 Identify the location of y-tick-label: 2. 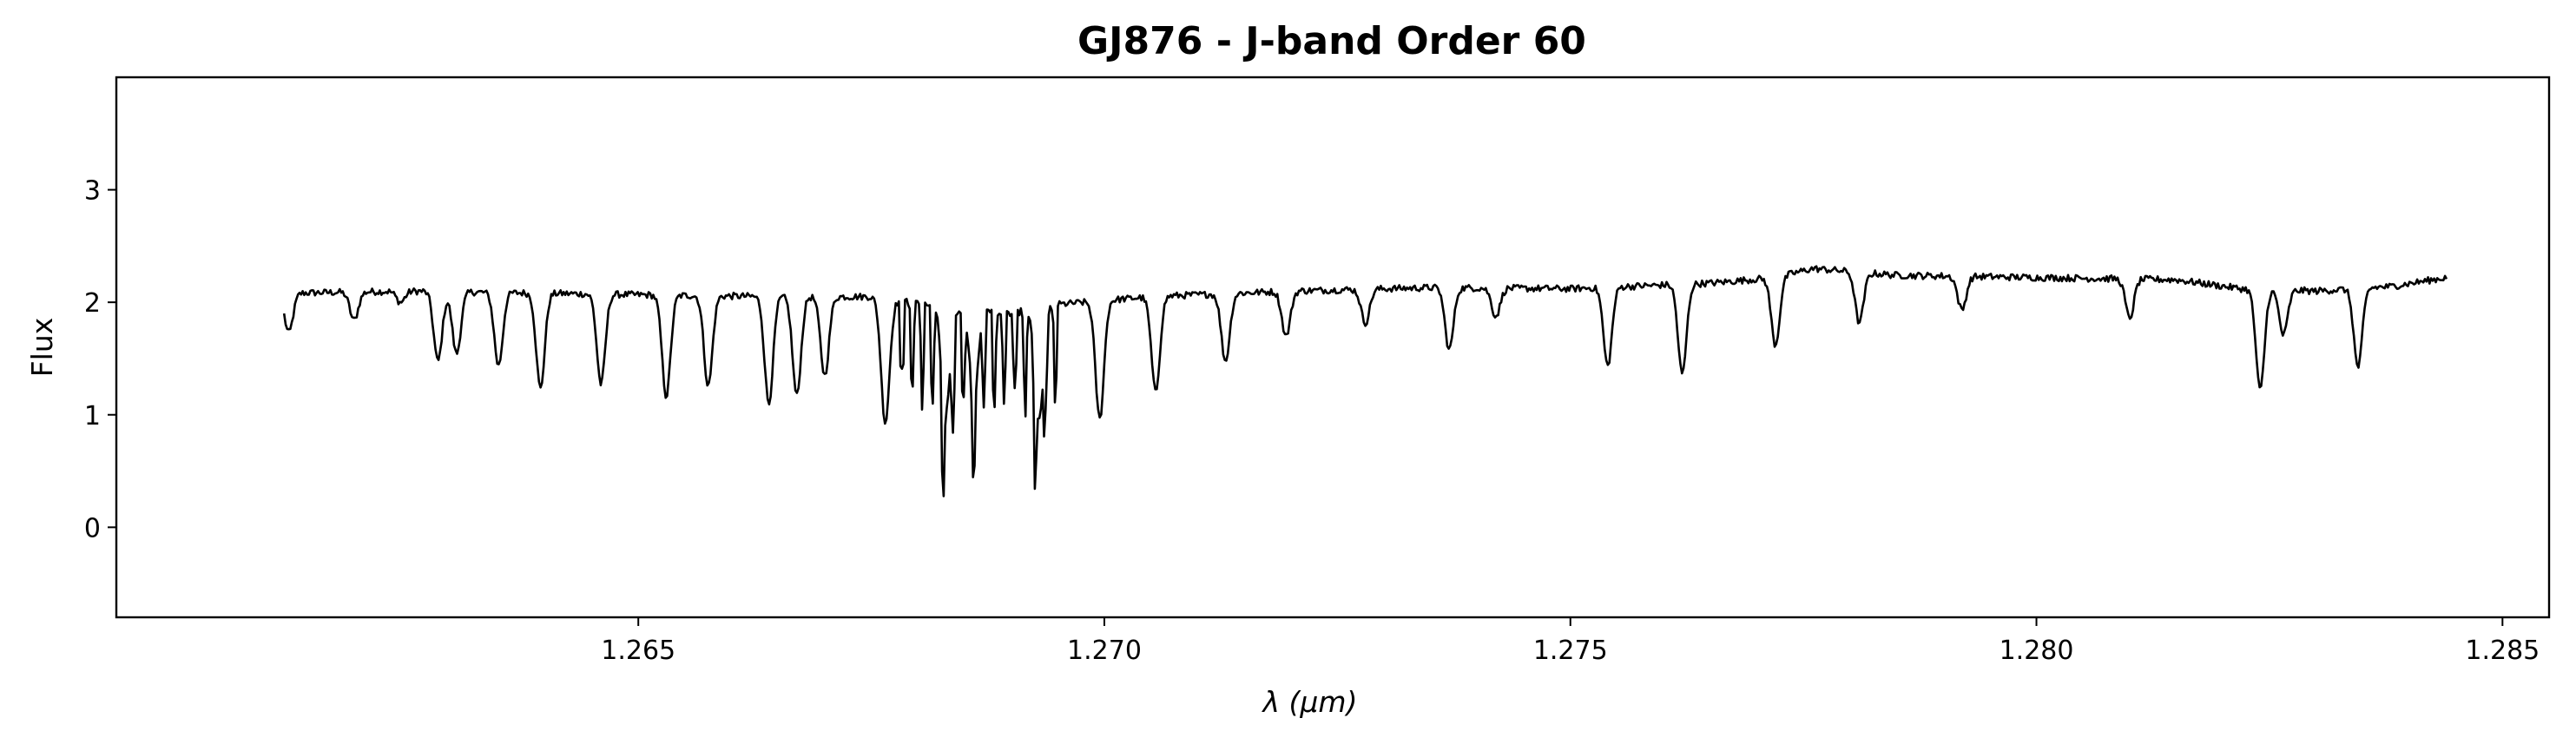
(92, 303).